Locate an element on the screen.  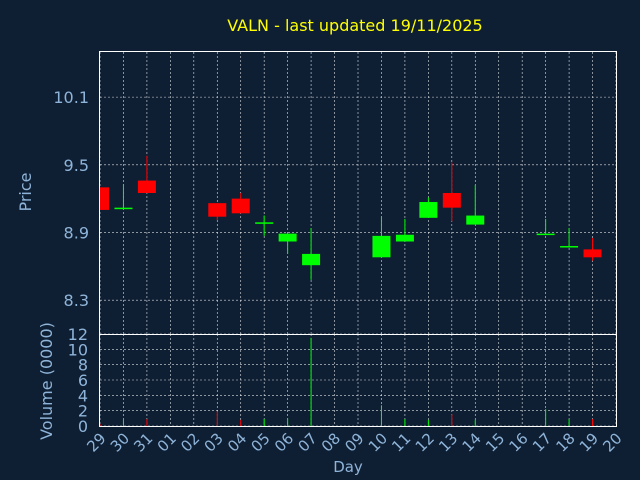
x-tick-label: 01 is located at coordinates (167, 442).